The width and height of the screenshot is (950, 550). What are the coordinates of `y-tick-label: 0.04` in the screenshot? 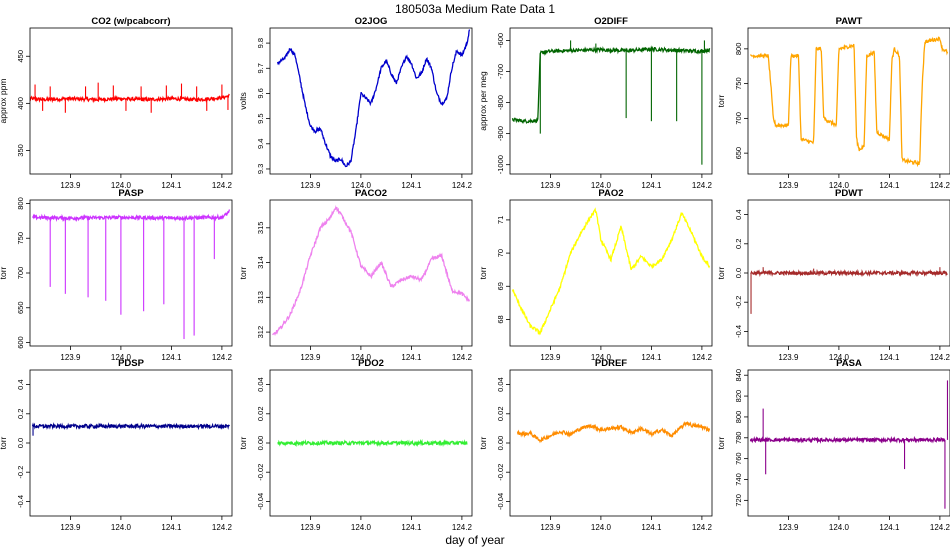 It's located at (260, 384).